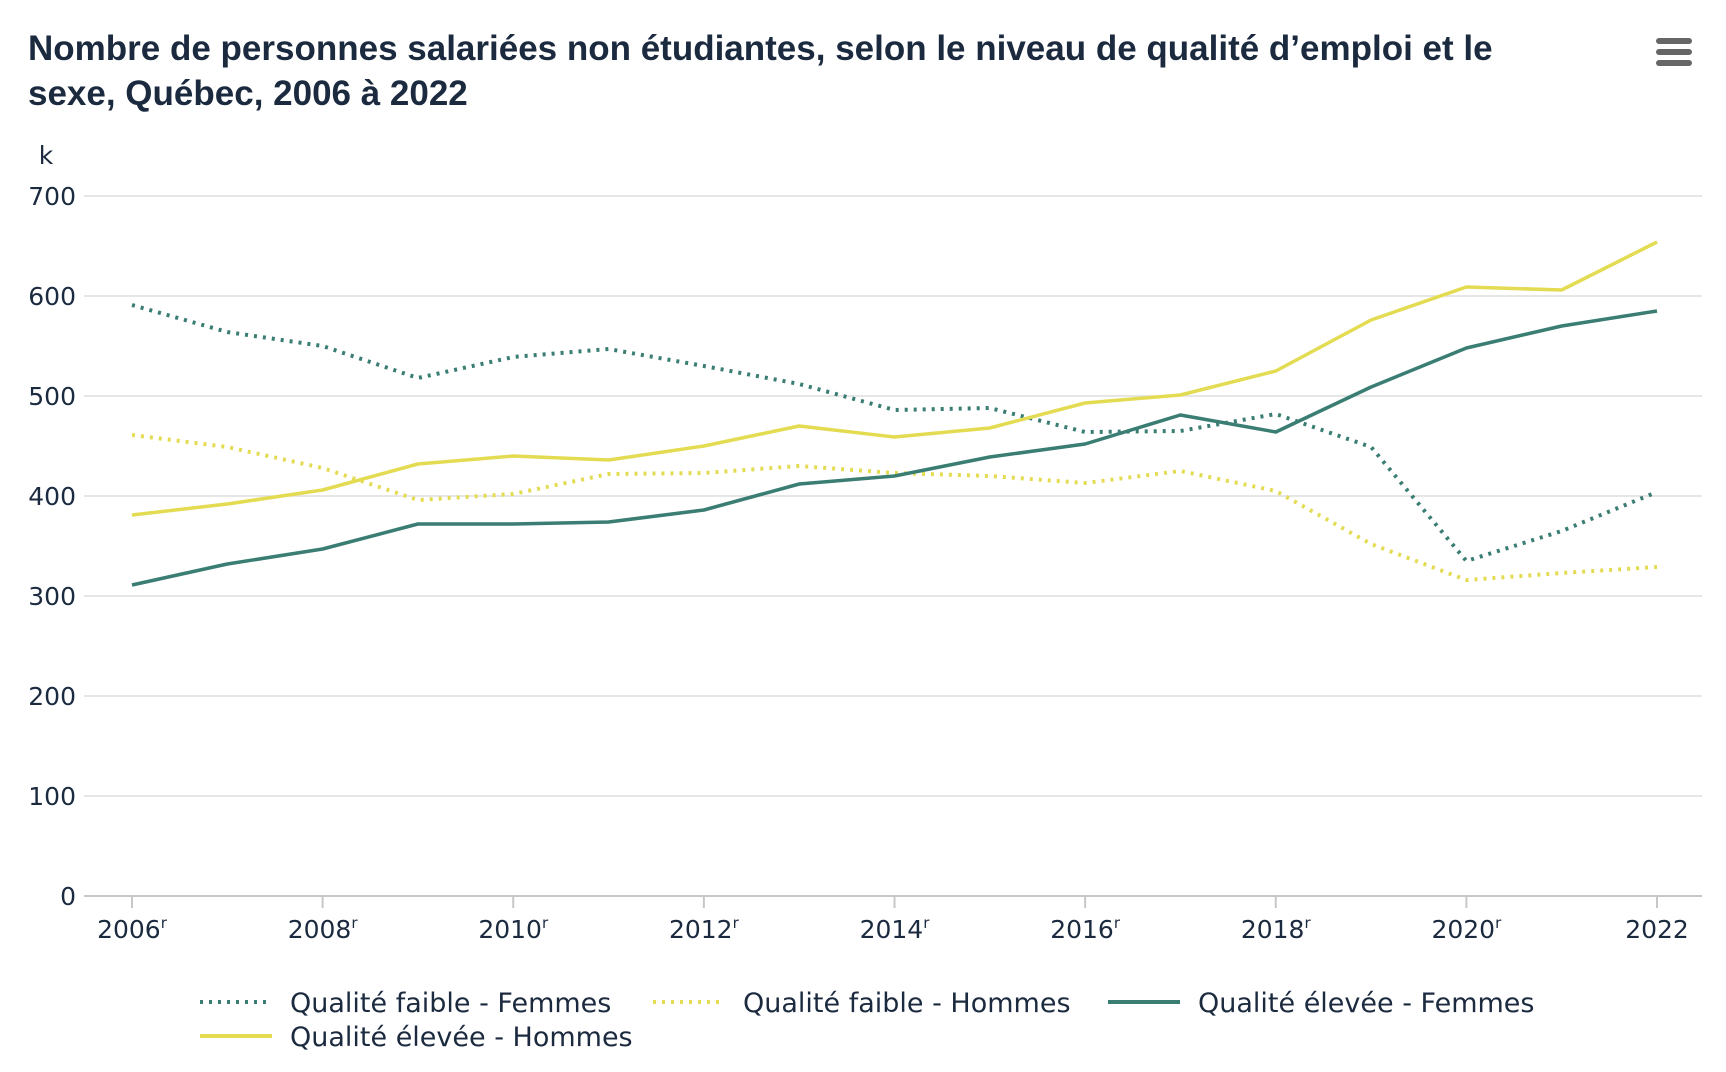  What do you see at coordinates (52, 596) in the screenshot?
I see `y-tick-label: 300` at bounding box center [52, 596].